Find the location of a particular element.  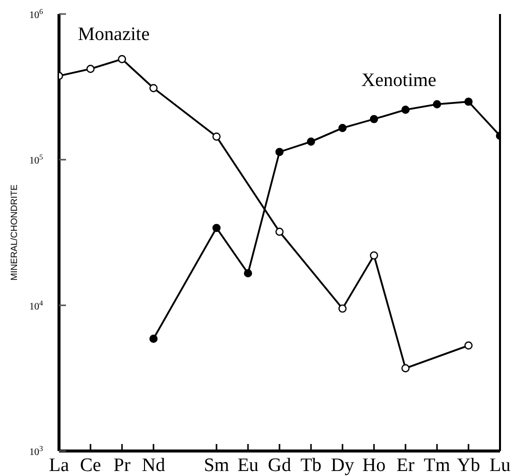

y-tick-label: 10$^{5}$ is located at coordinates (36, 159).